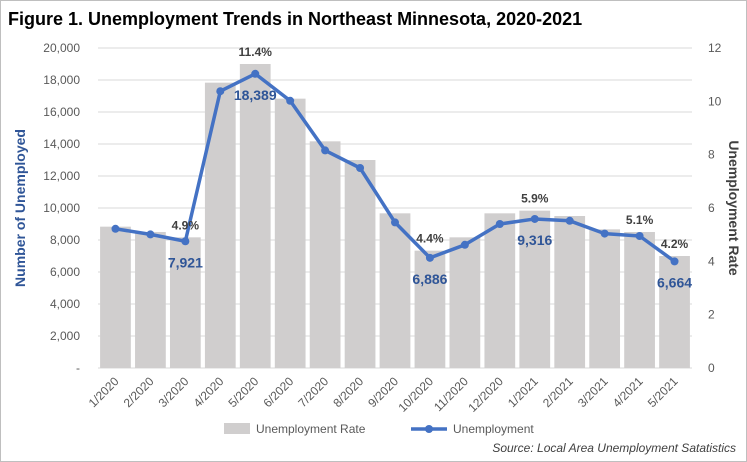  I want to click on y2-tick-label: 12, so click(715, 48).